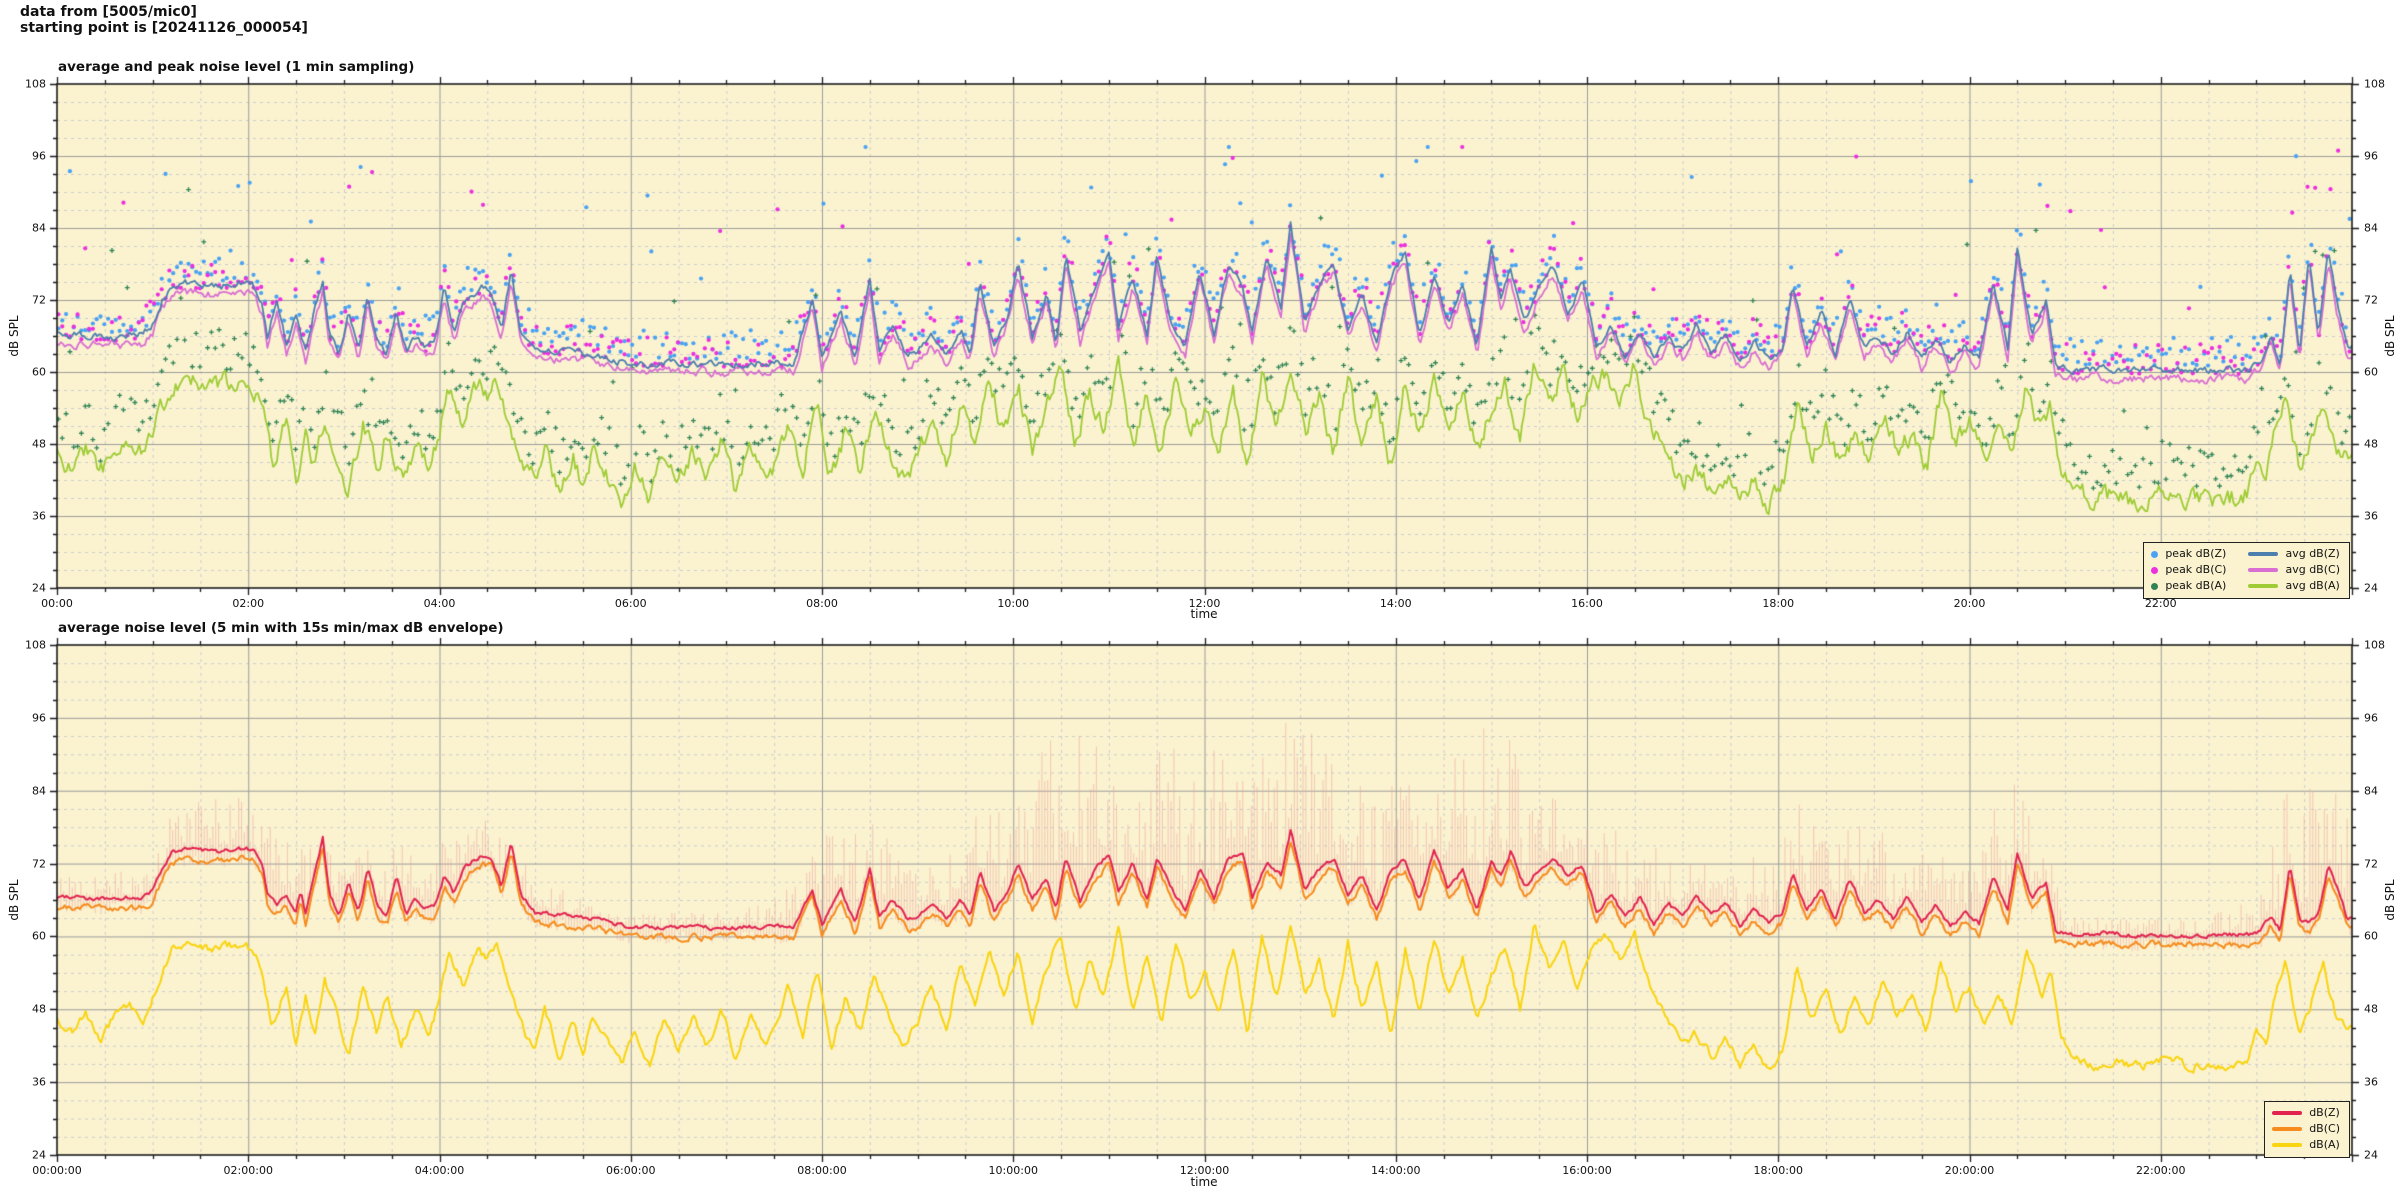 The width and height of the screenshot is (2400, 1200). What do you see at coordinates (1396, 1170) in the screenshot?
I see `x-tick-label: 14:00:00` at bounding box center [1396, 1170].